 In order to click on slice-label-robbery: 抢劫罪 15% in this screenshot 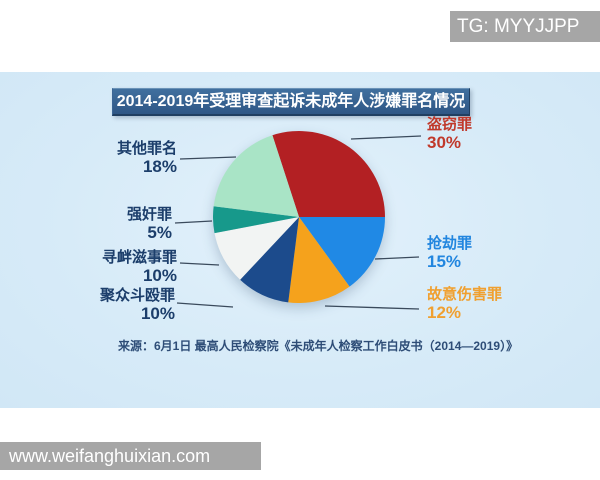, I will do `click(450, 253)`.